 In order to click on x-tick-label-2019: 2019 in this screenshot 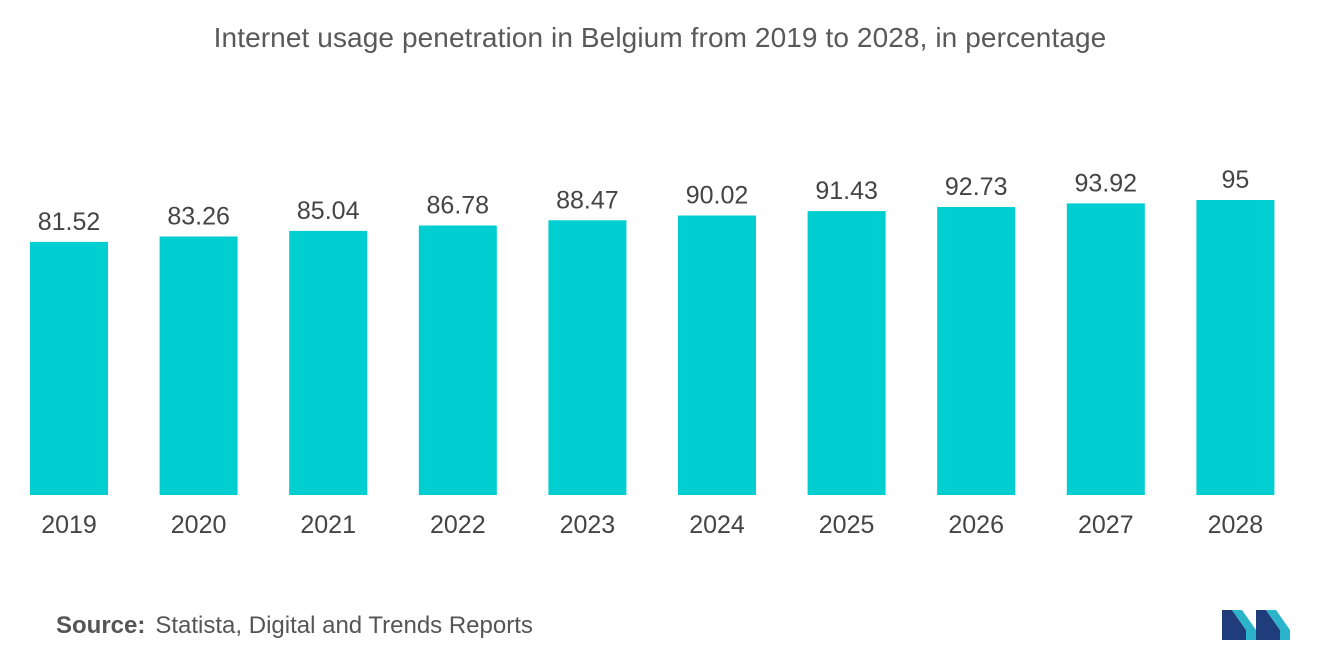, I will do `click(69, 525)`.